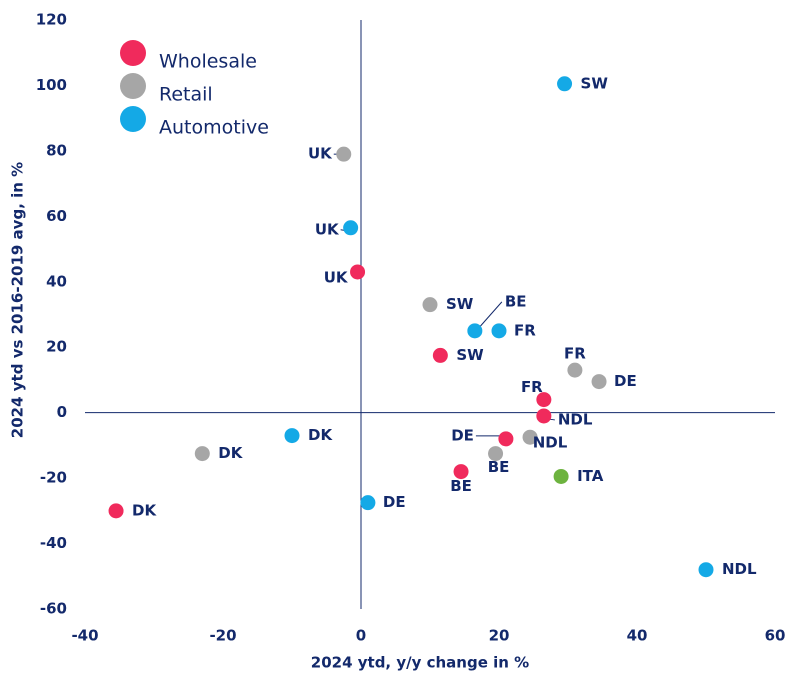  Describe the element at coordinates (56, 281) in the screenshot. I see `y-tick-label: 40` at that location.